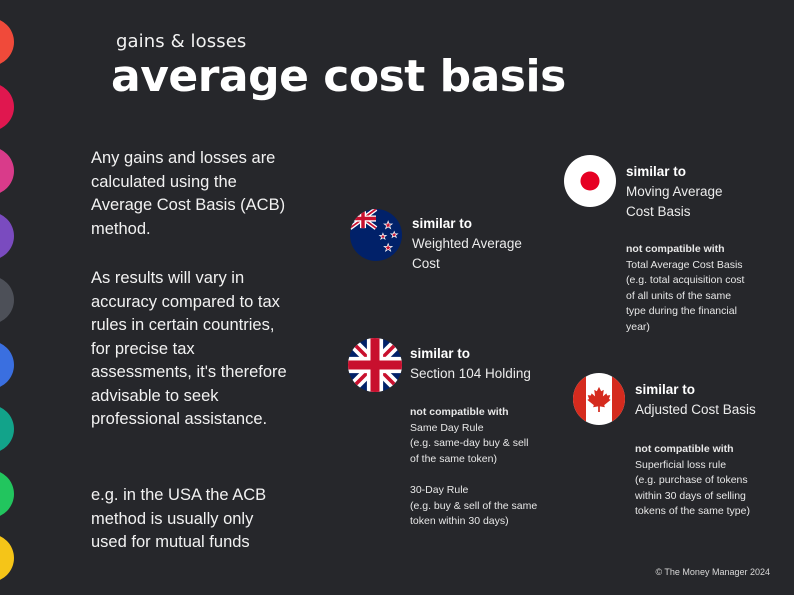 The height and width of the screenshot is (595, 794). I want to click on uk-rule2-name: 30-Day Rule, so click(439, 490).